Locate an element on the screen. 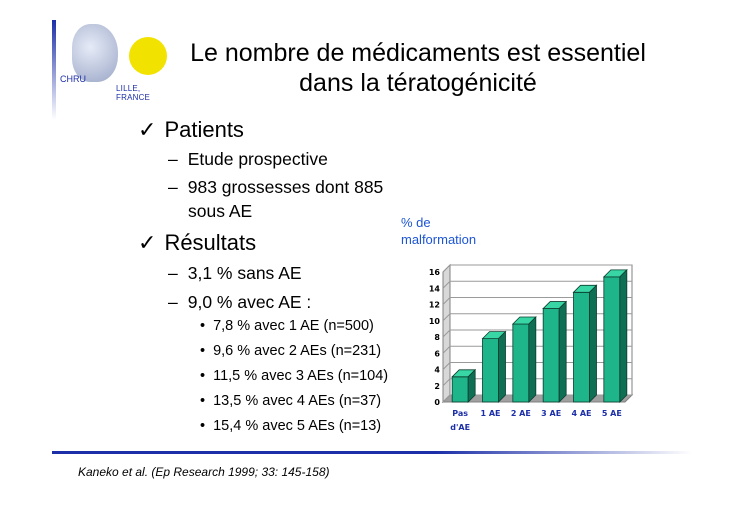  subitem-2: 9,6 % avec 2 AEs (n=231) is located at coordinates (297, 351).